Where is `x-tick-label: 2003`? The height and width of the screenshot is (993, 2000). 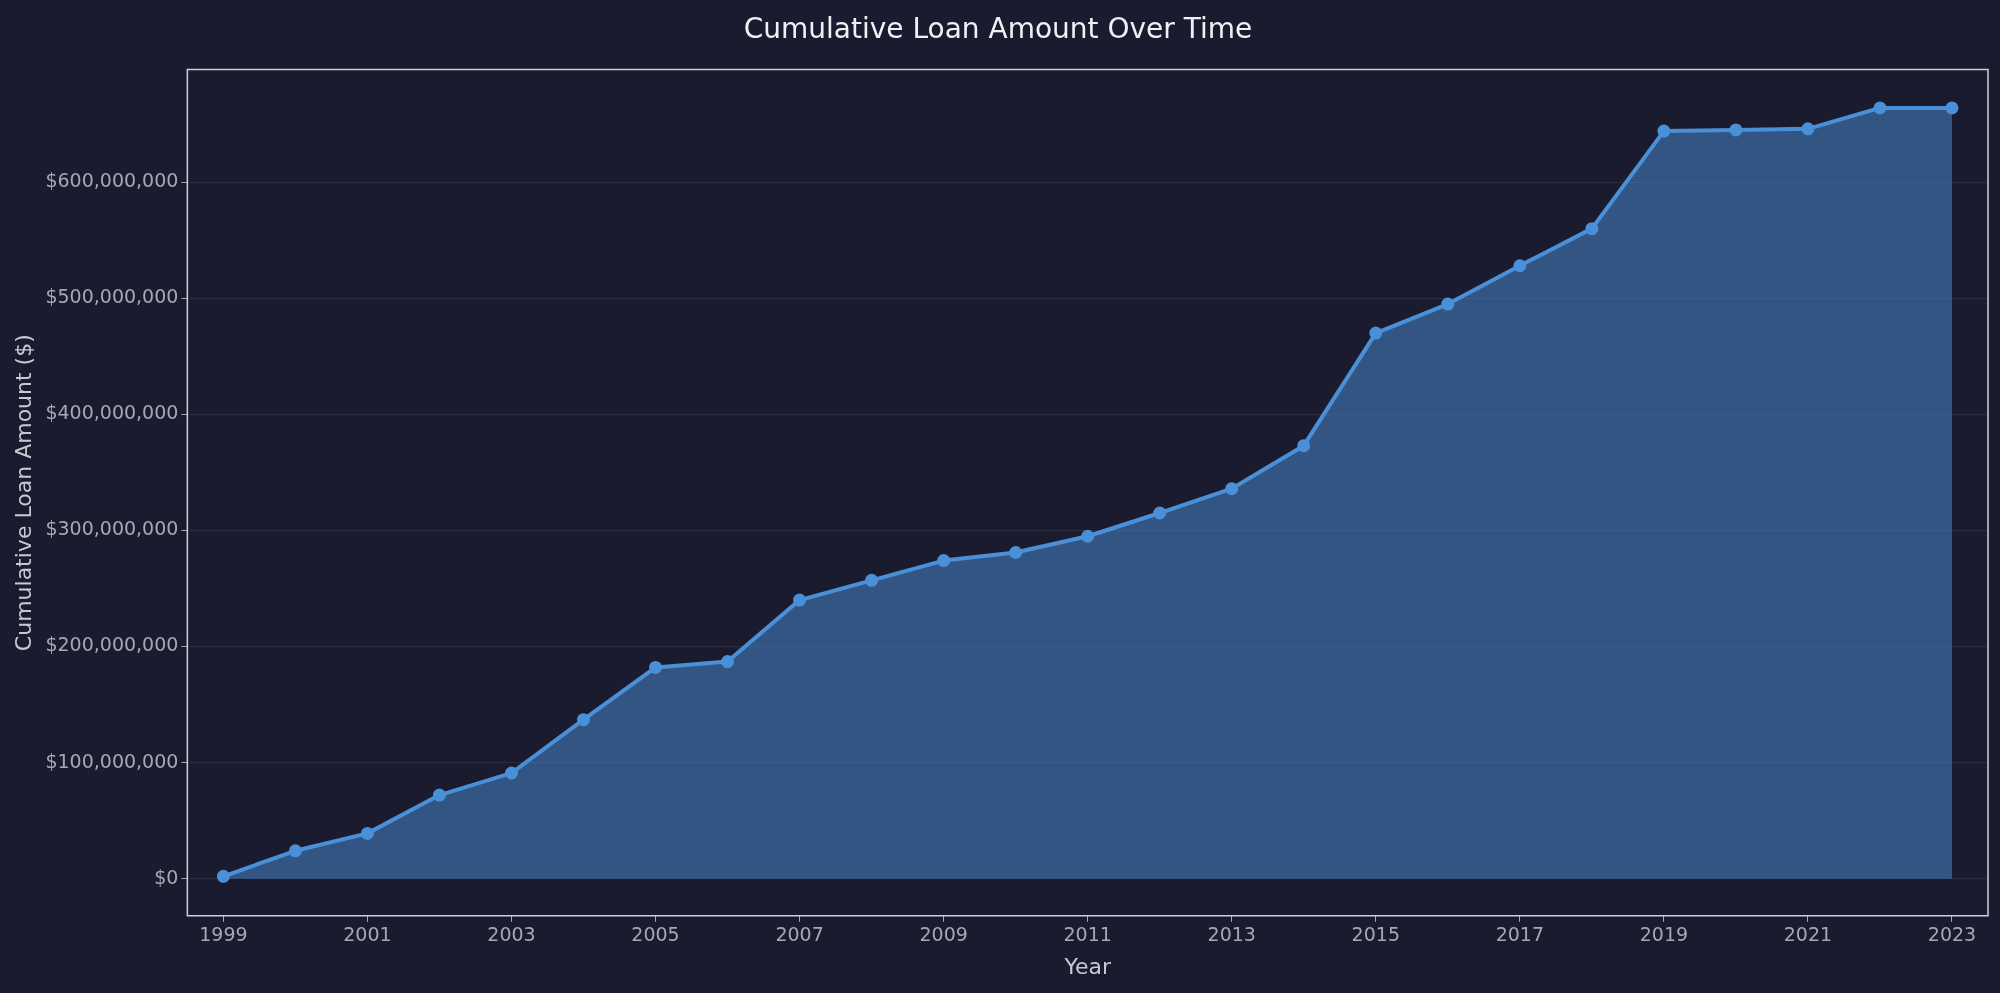 x-tick-label: 2003 is located at coordinates (511, 934).